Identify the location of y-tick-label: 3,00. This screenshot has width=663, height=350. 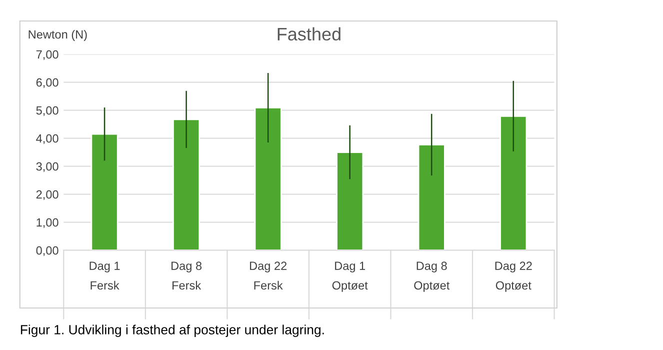
(47, 167).